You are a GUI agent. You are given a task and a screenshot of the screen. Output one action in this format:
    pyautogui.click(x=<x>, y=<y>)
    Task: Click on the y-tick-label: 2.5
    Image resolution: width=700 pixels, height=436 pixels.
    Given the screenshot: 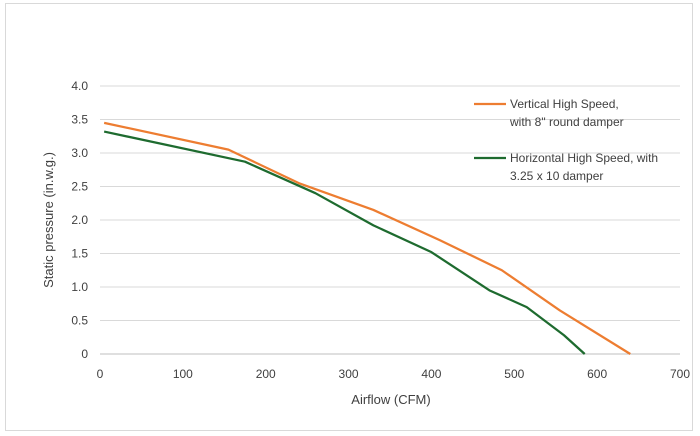 What is the action you would take?
    pyautogui.click(x=79, y=187)
    